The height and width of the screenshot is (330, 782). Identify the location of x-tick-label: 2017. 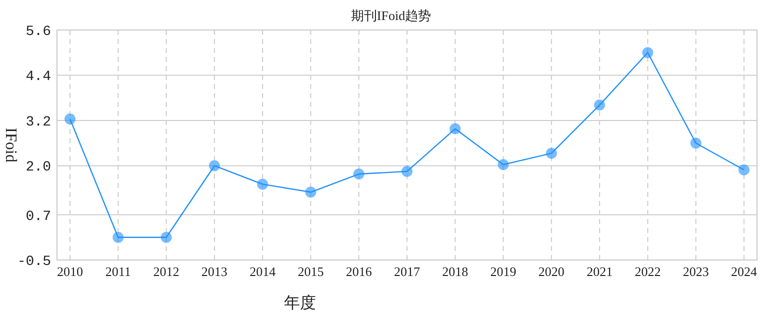
(407, 271).